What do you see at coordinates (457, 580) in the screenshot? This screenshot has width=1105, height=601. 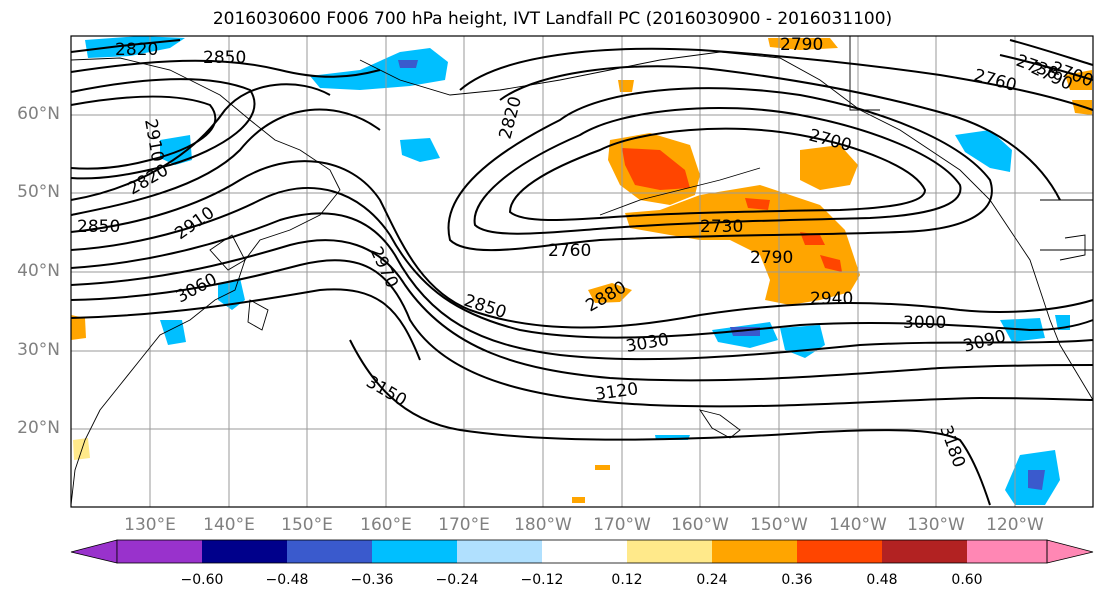 I see `colorbar-tick-label: −0.24` at bounding box center [457, 580].